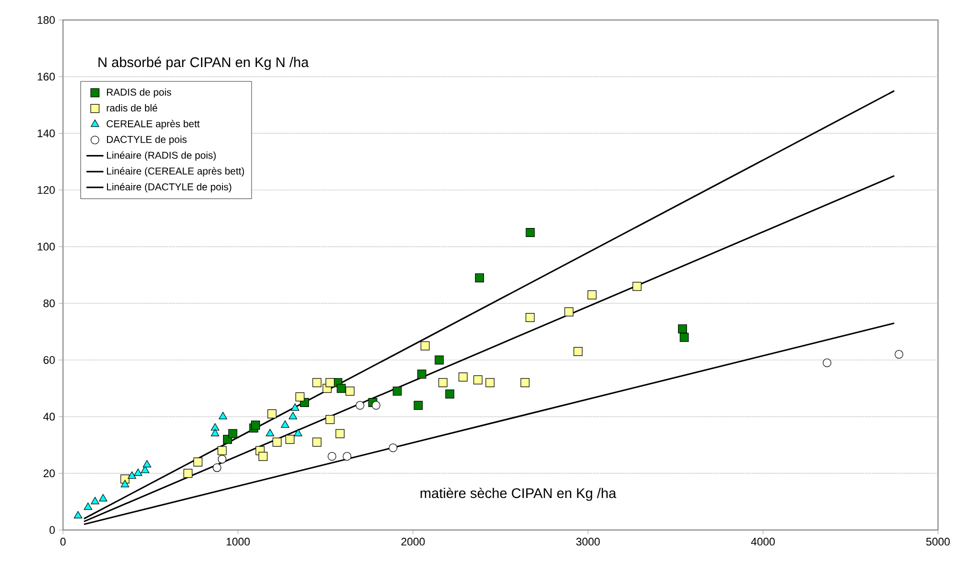 The image size is (966, 565). I want to click on y-tick-label: 160, so click(46, 76).